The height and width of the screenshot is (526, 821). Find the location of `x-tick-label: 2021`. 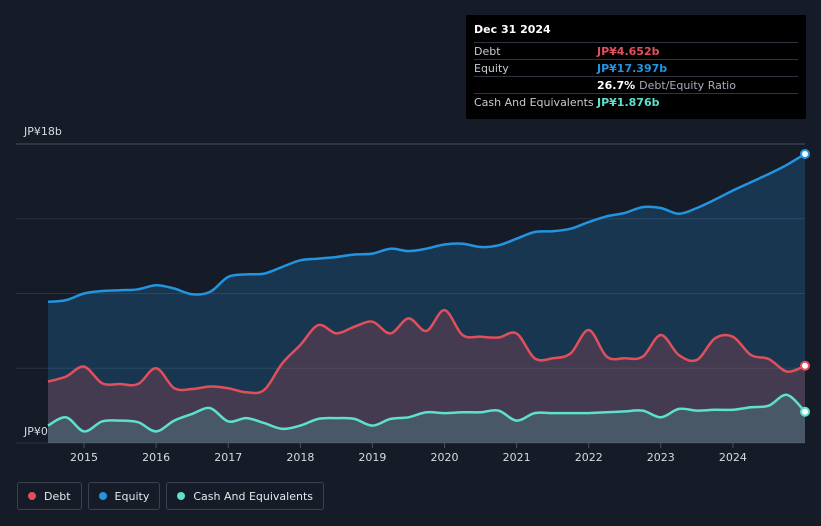

x-tick-label: 2021 is located at coordinates (517, 457).